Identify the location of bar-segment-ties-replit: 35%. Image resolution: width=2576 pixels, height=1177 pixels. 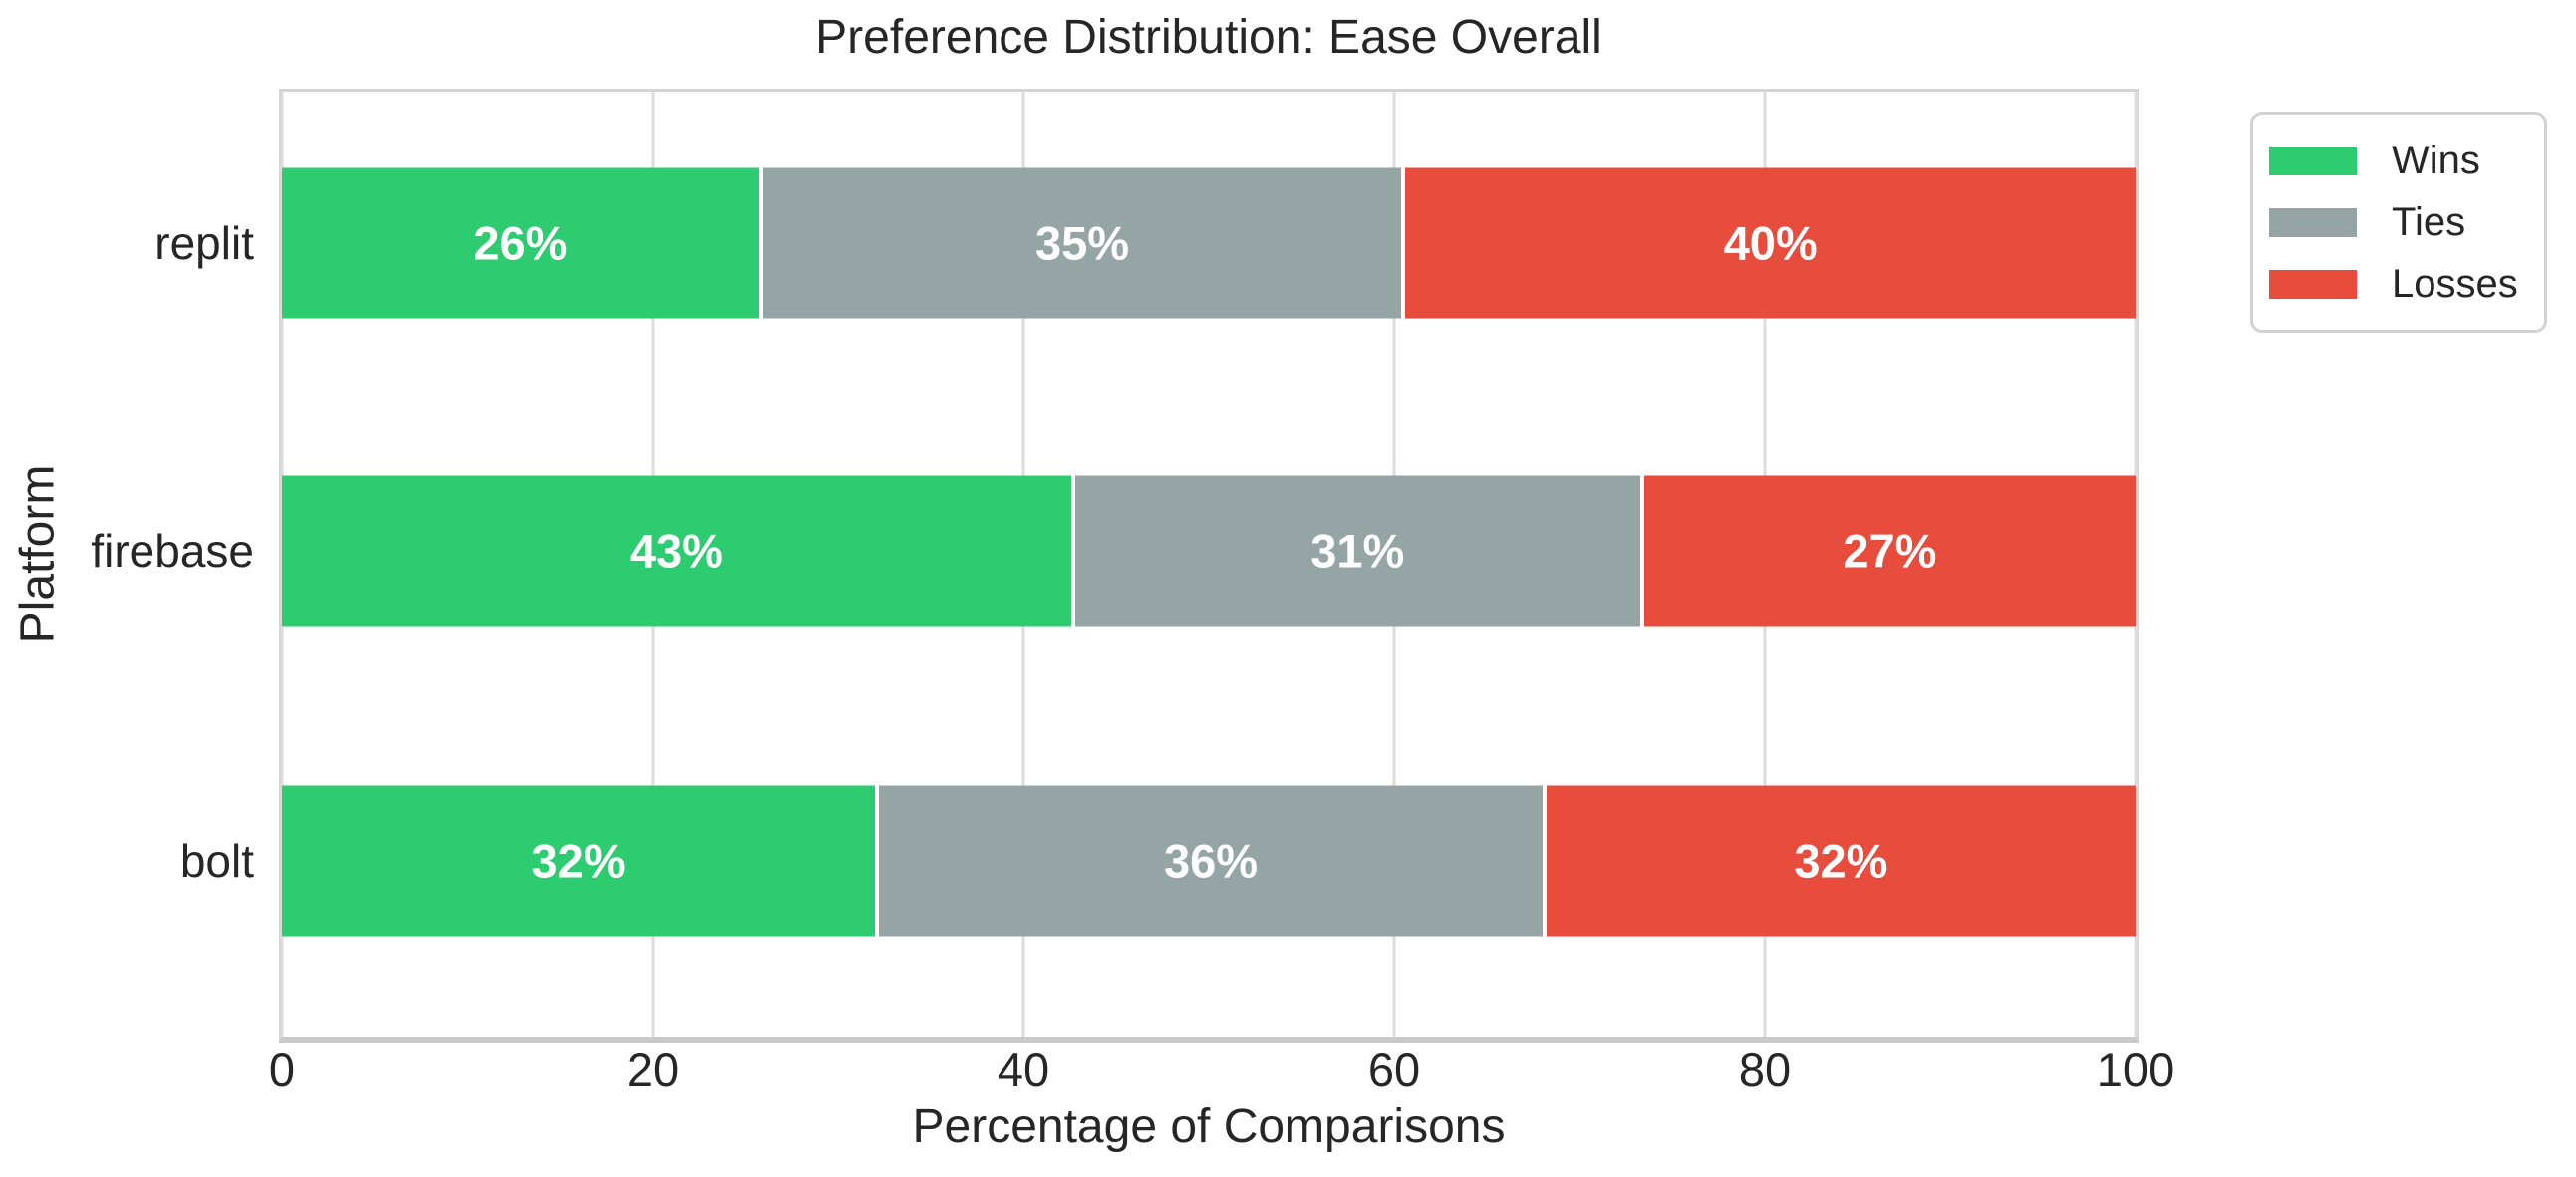
(1080, 243).